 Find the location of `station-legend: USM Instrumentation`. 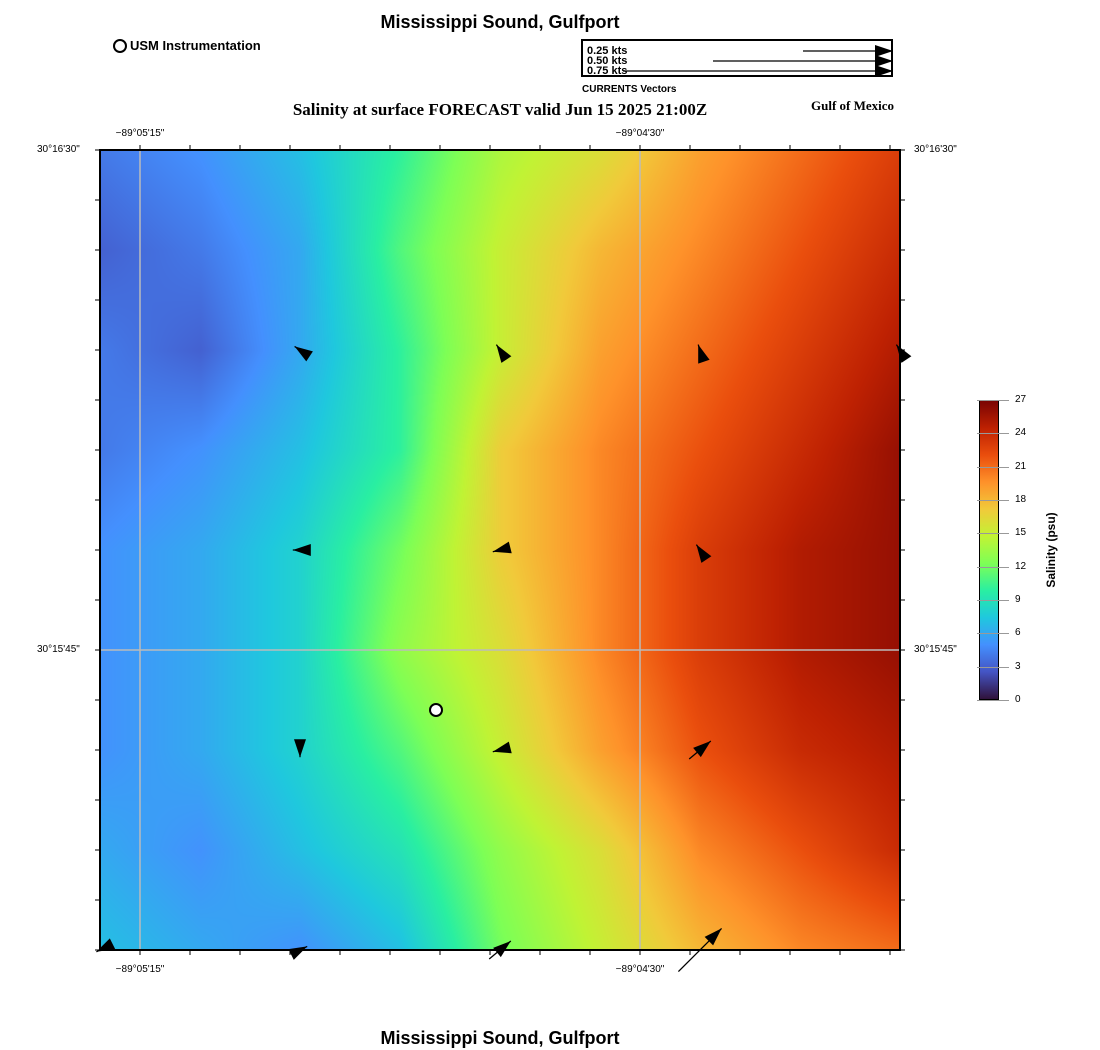

station-legend: USM Instrumentation is located at coordinates (187, 45).